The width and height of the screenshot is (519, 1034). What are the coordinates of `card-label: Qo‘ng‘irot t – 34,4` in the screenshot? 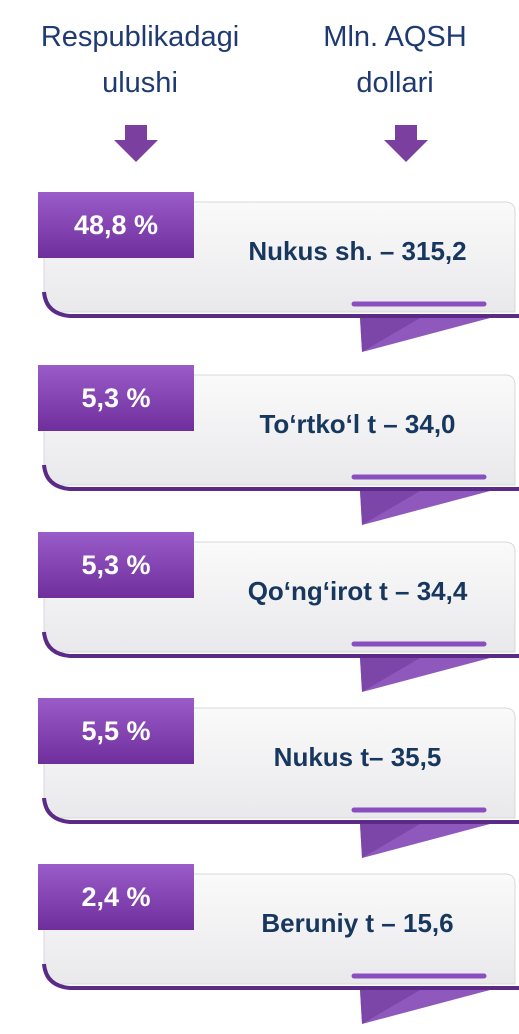 It's located at (357, 590).